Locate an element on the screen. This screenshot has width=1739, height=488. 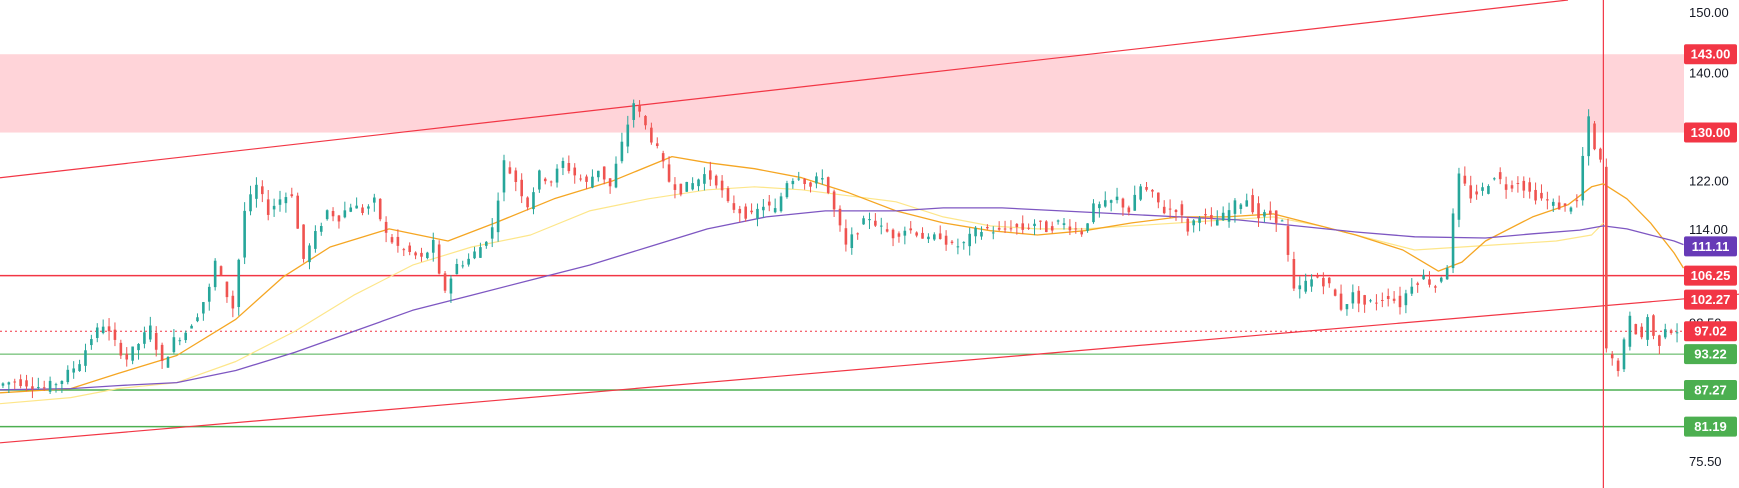
svg-text: 111.11 is located at coordinates (1711, 246).